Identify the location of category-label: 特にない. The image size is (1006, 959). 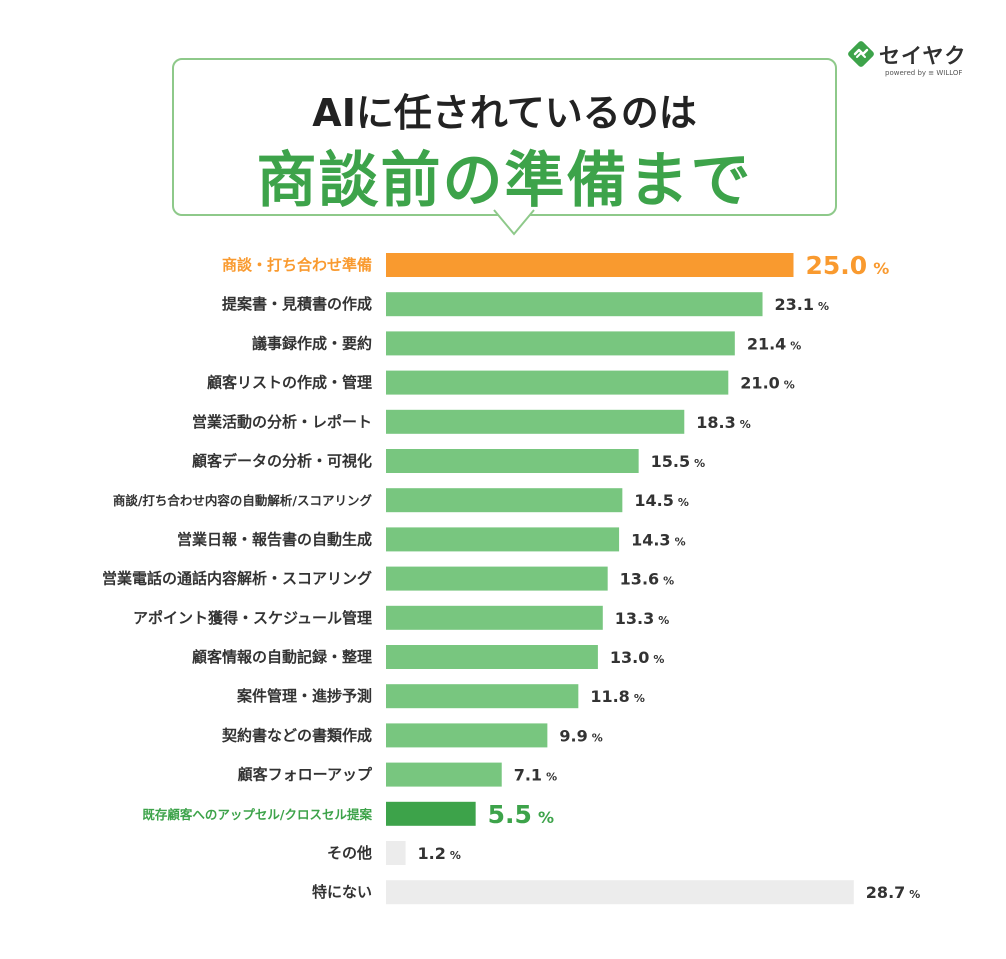
(342, 892).